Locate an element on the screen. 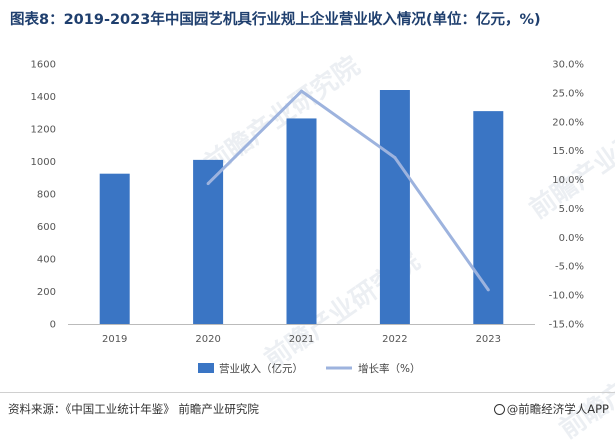 The image size is (615, 446). right-tick-label: 5.0% is located at coordinates (571, 209).